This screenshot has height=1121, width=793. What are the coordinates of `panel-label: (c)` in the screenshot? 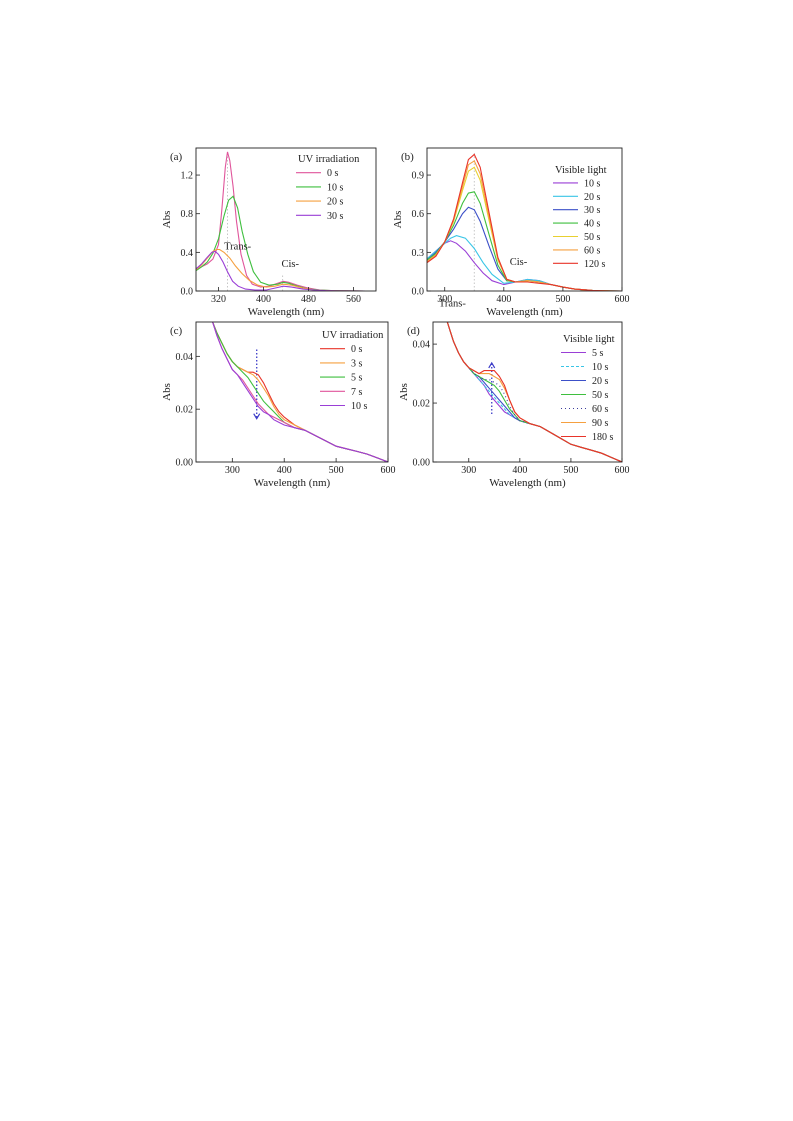 It's located at (176, 331).